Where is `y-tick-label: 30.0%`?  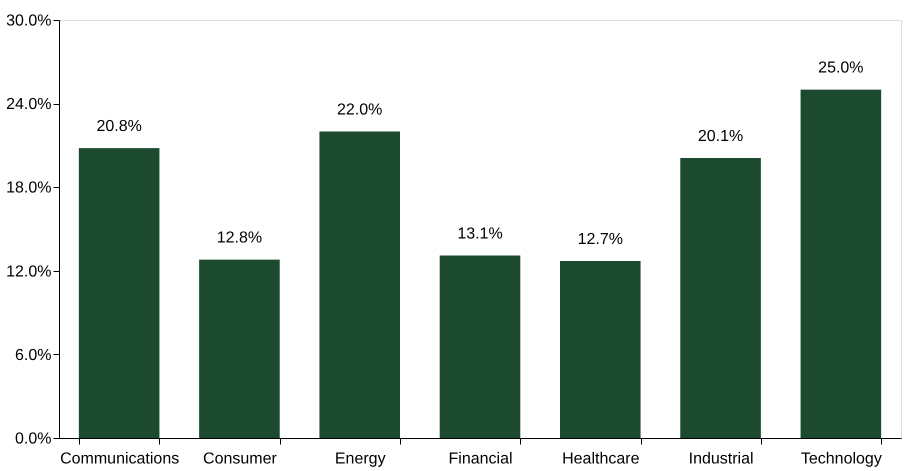 y-tick-label: 30.0% is located at coordinates (29, 21).